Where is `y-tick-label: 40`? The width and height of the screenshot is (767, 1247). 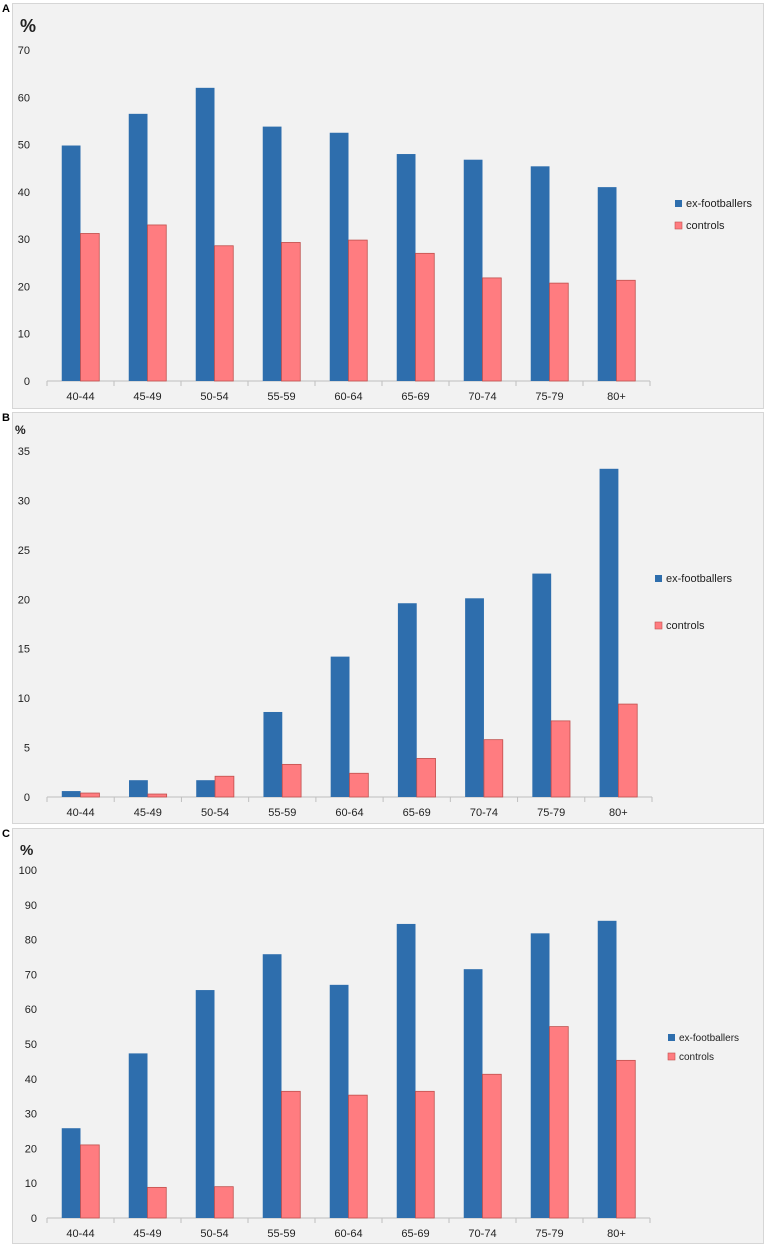
y-tick-label: 40 is located at coordinates (24, 193).